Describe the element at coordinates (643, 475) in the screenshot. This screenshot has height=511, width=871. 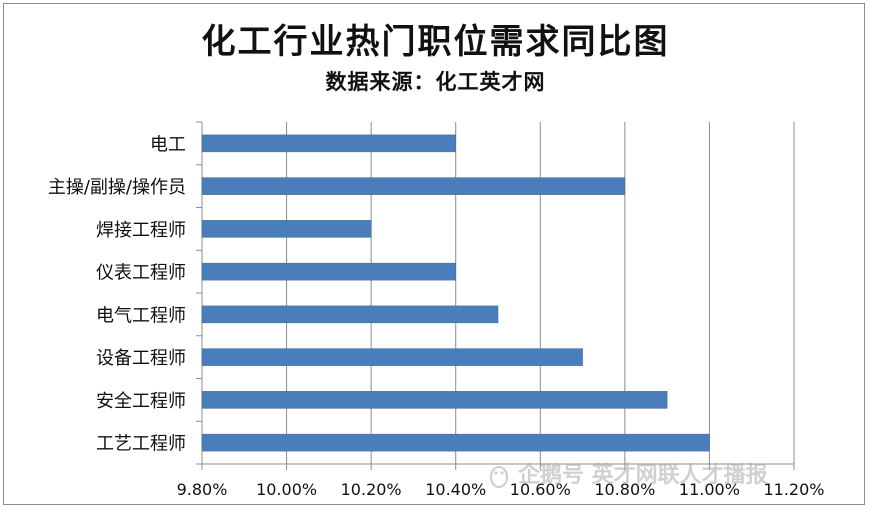
I see `watermark-text: 企鹅号 英才网联人才播报` at that location.